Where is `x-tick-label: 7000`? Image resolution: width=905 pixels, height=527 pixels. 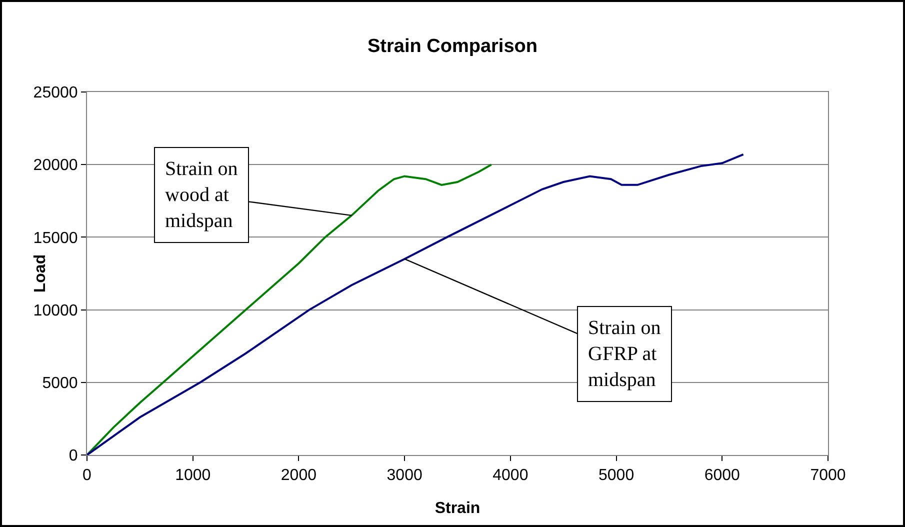 x-tick-label: 7000 is located at coordinates (828, 475).